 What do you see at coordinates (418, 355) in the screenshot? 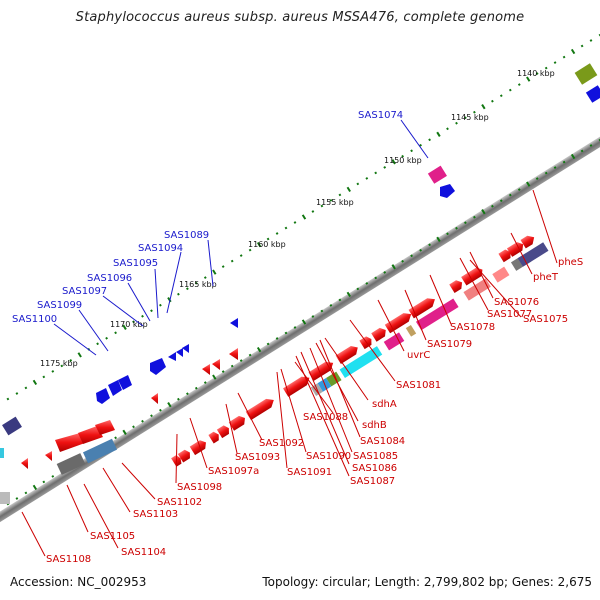
I see `gene-label: uvrC` at bounding box center [418, 355].